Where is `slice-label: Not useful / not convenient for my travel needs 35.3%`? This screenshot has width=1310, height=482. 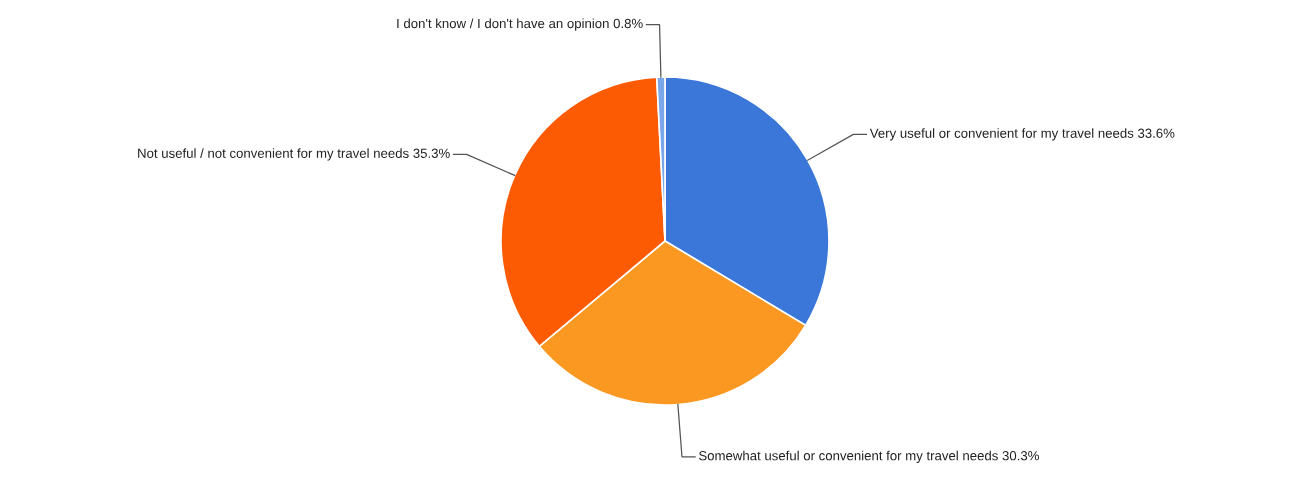 slice-label: Not useful / not convenient for my travel needs 35.3% is located at coordinates (294, 154).